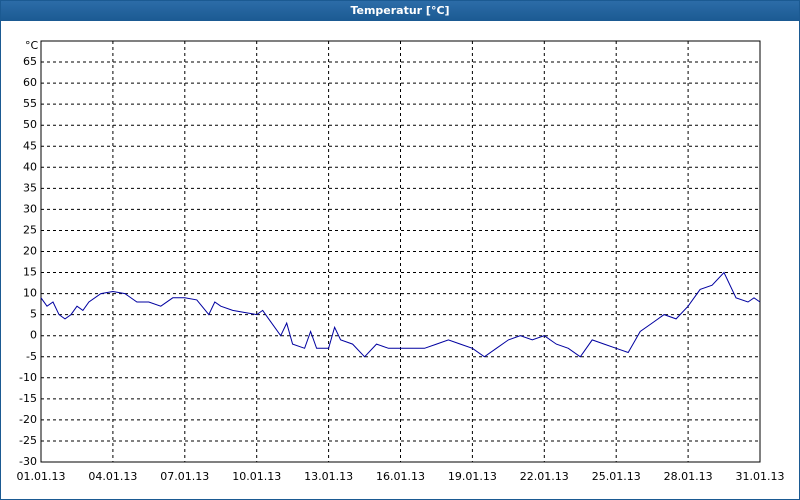 The height and width of the screenshot is (500, 800). What do you see at coordinates (472, 476) in the screenshot?
I see `x-tick-label: 19.01.13` at bounding box center [472, 476].